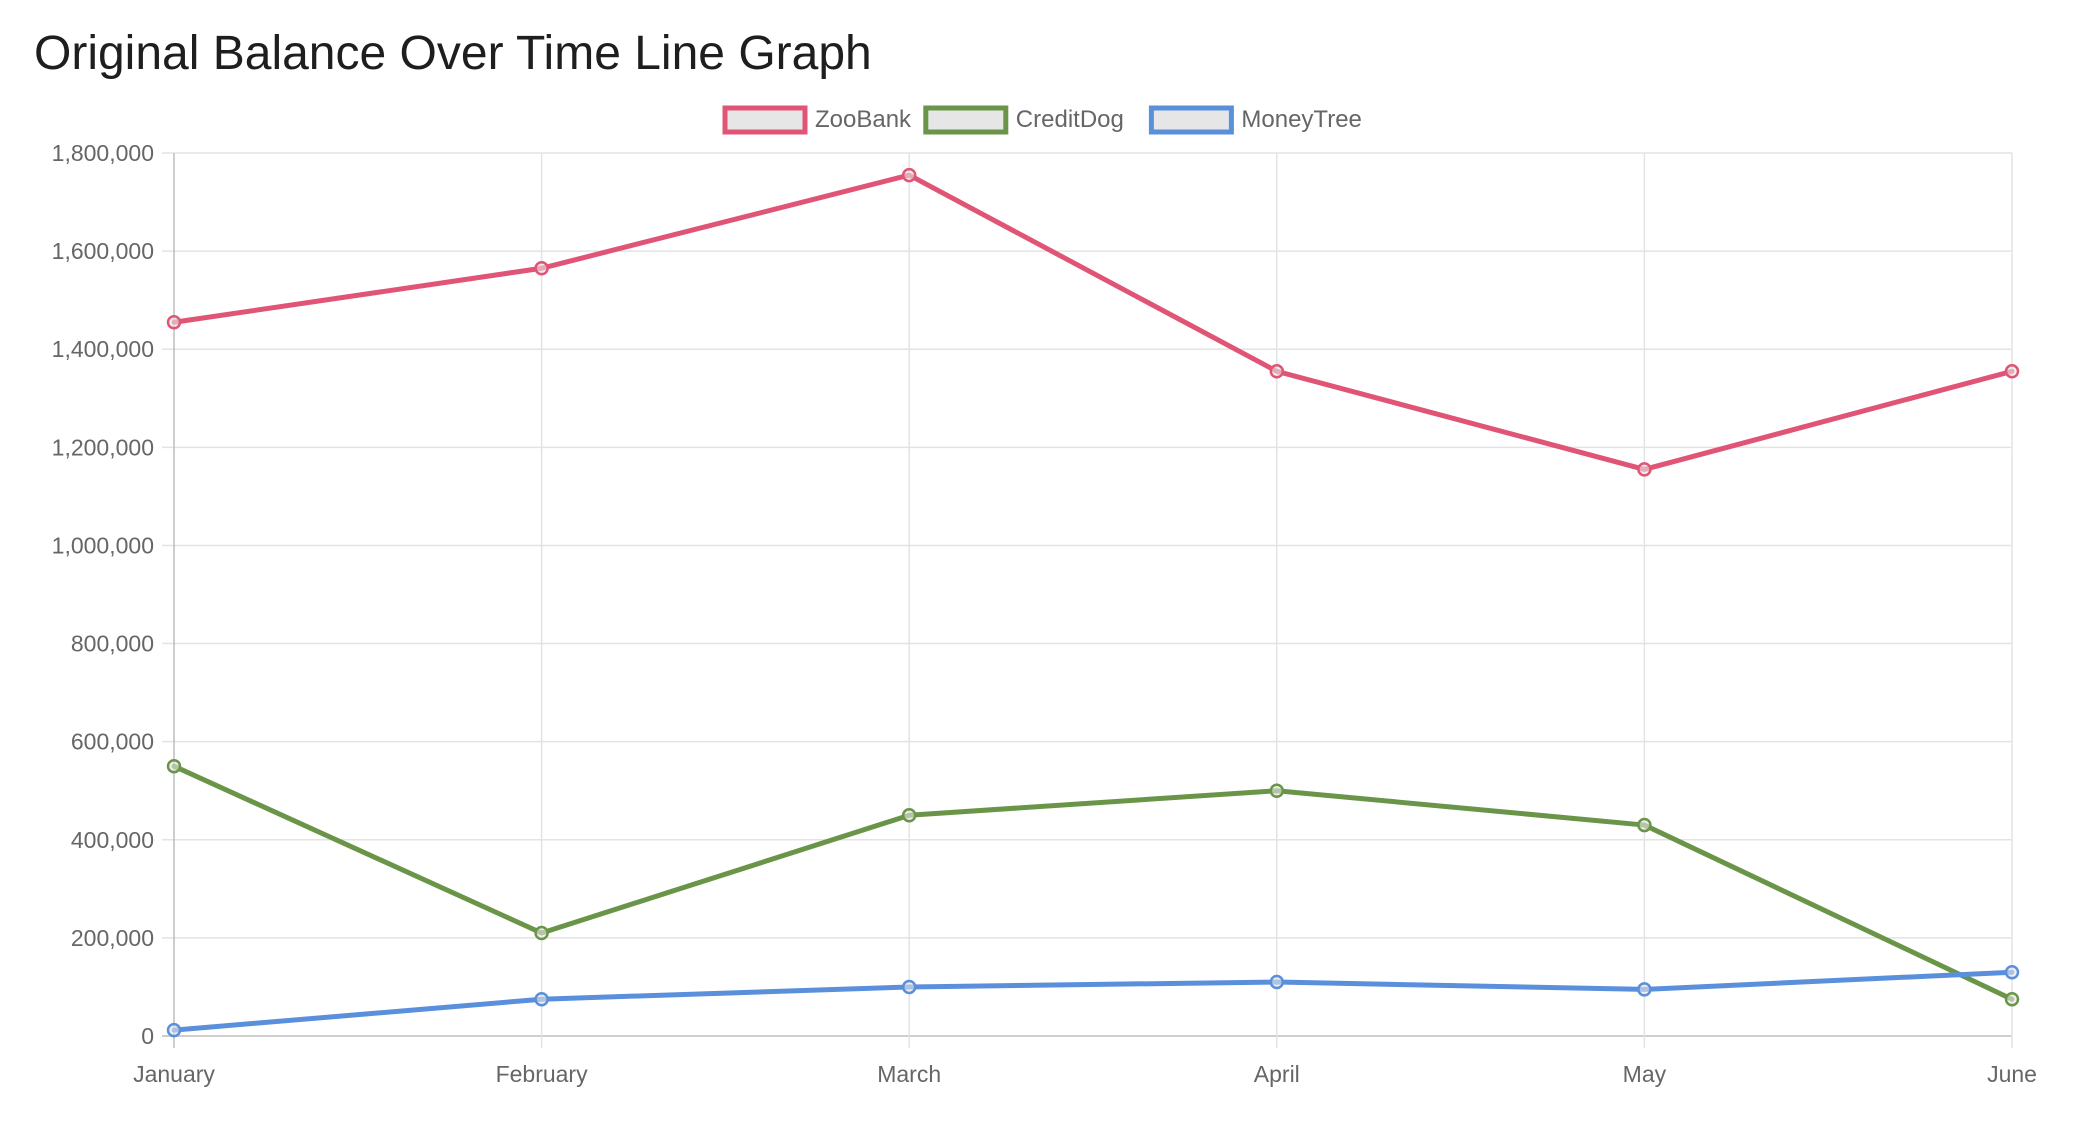  I want to click on y-tick-label: 400,000, so click(112, 840).